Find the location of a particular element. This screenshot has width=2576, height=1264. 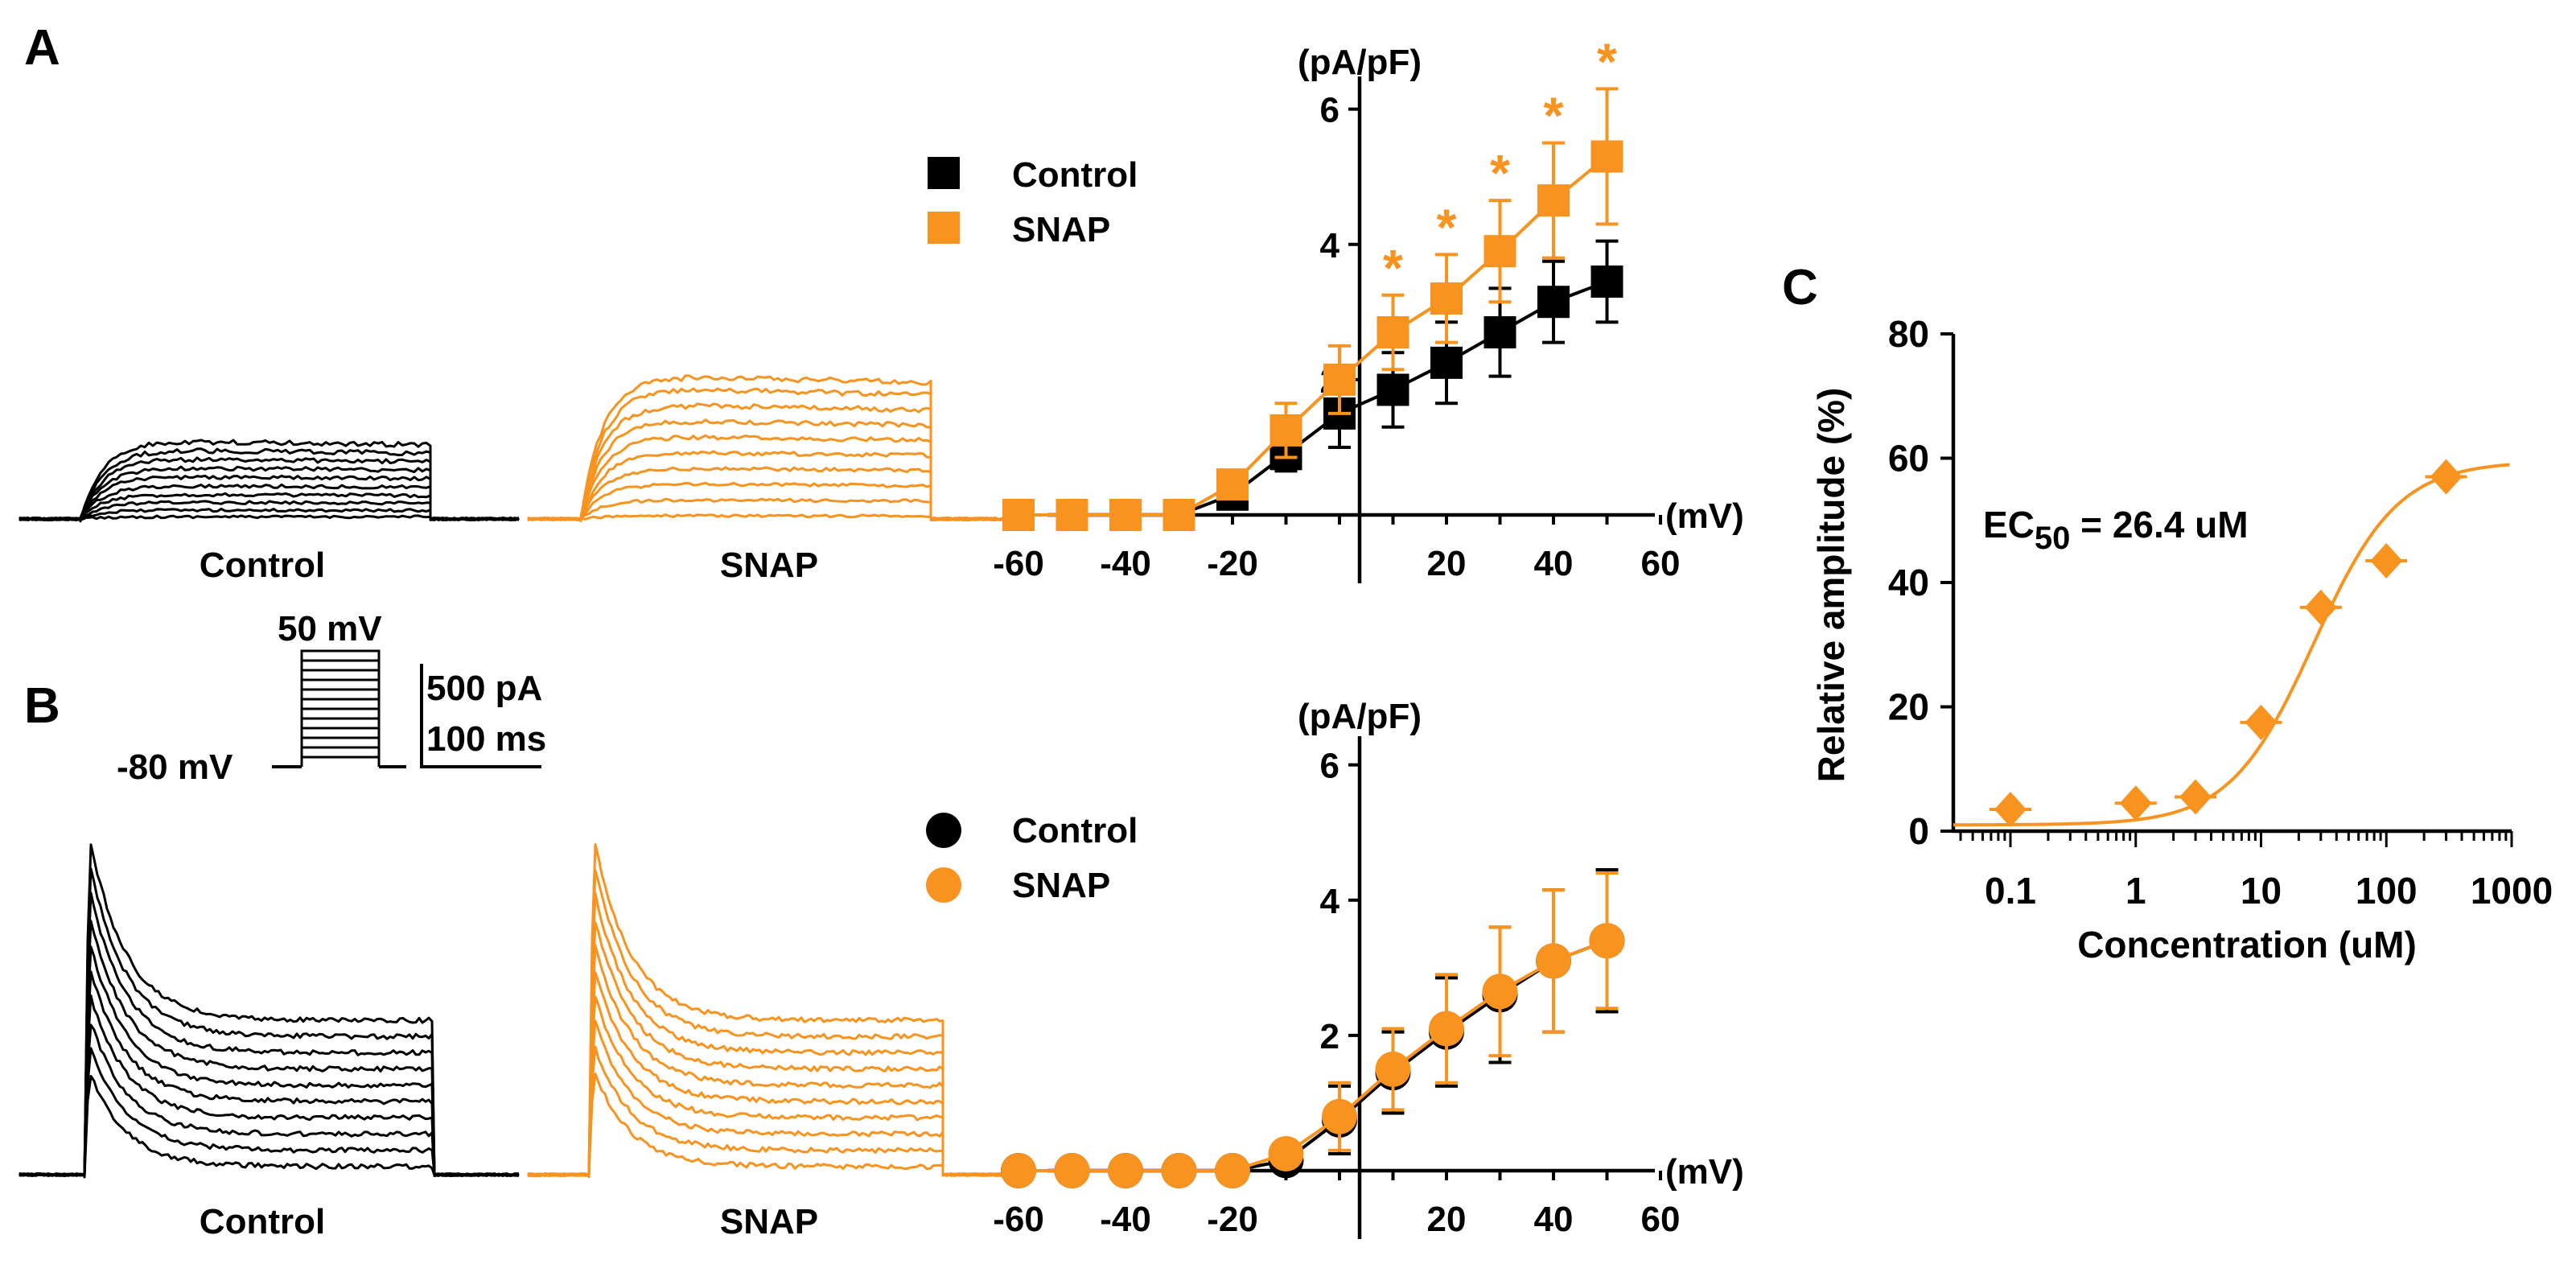

y-tick-label: 20 is located at coordinates (1908, 707).